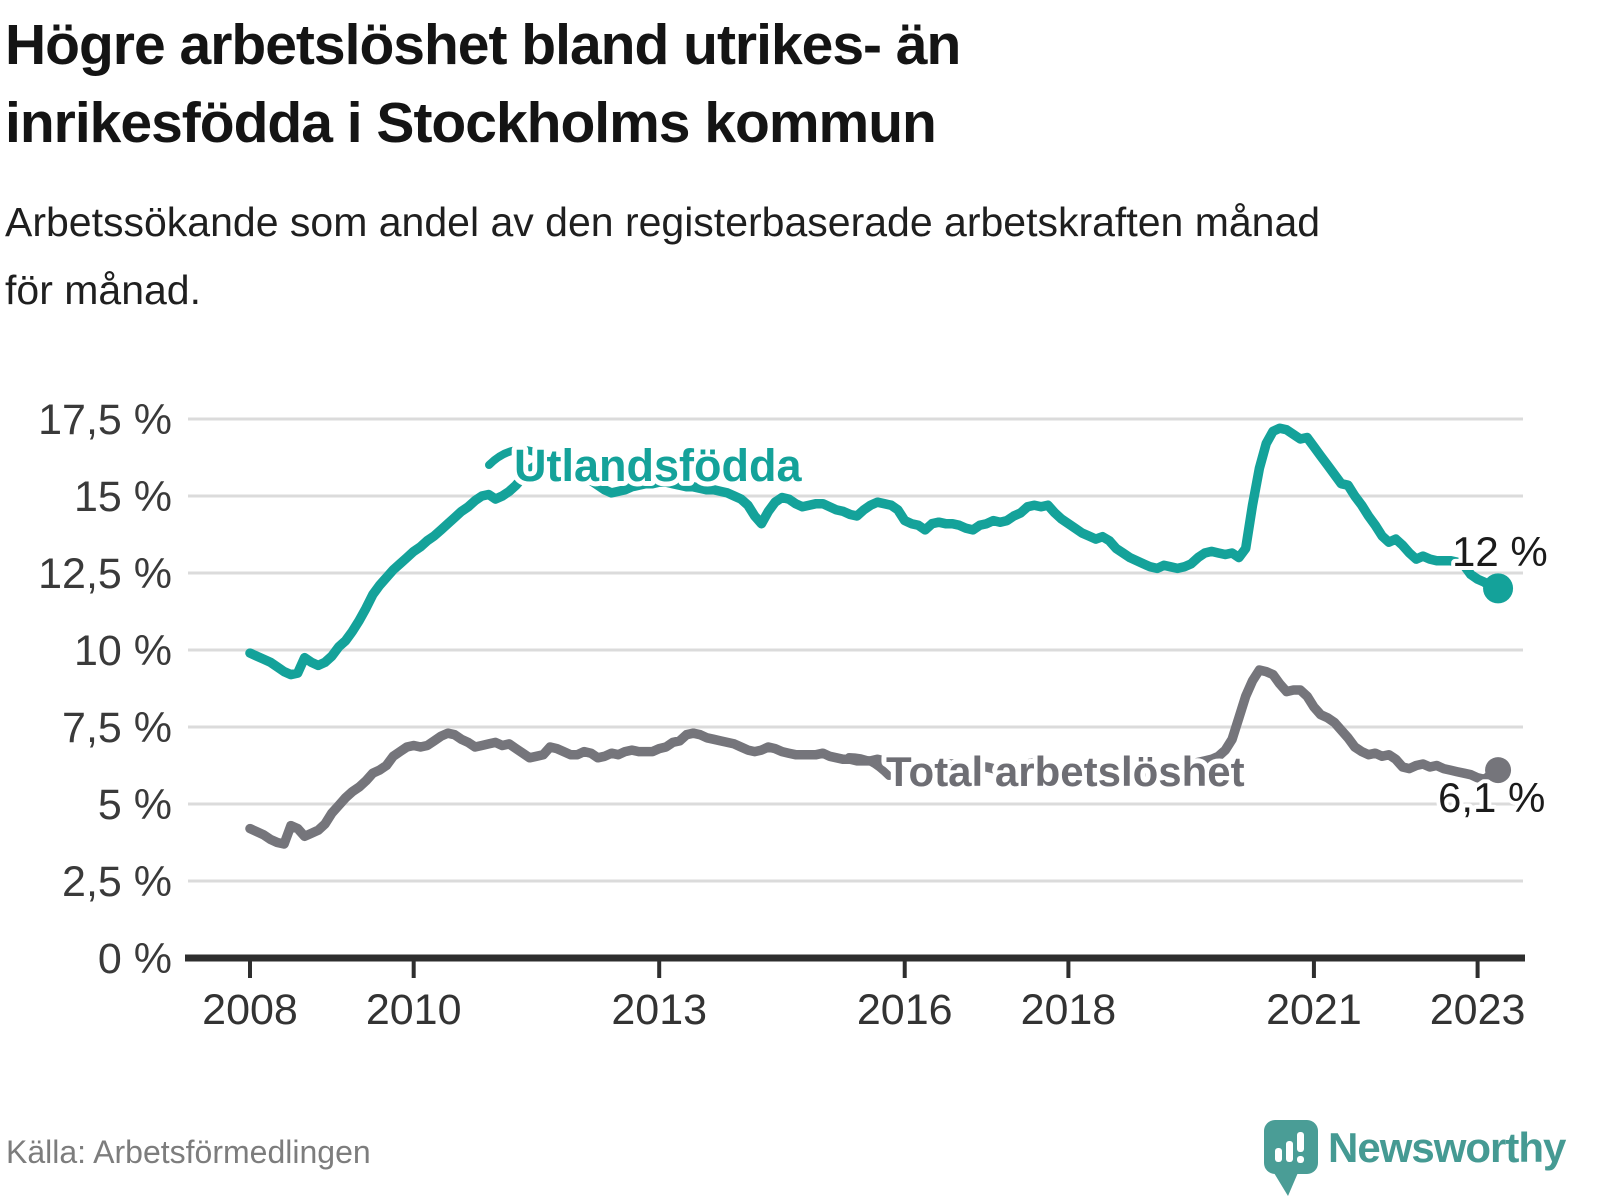  What do you see at coordinates (1500, 551) in the screenshot?
I see `end-value-label-utlandsfodda: 12 %` at bounding box center [1500, 551].